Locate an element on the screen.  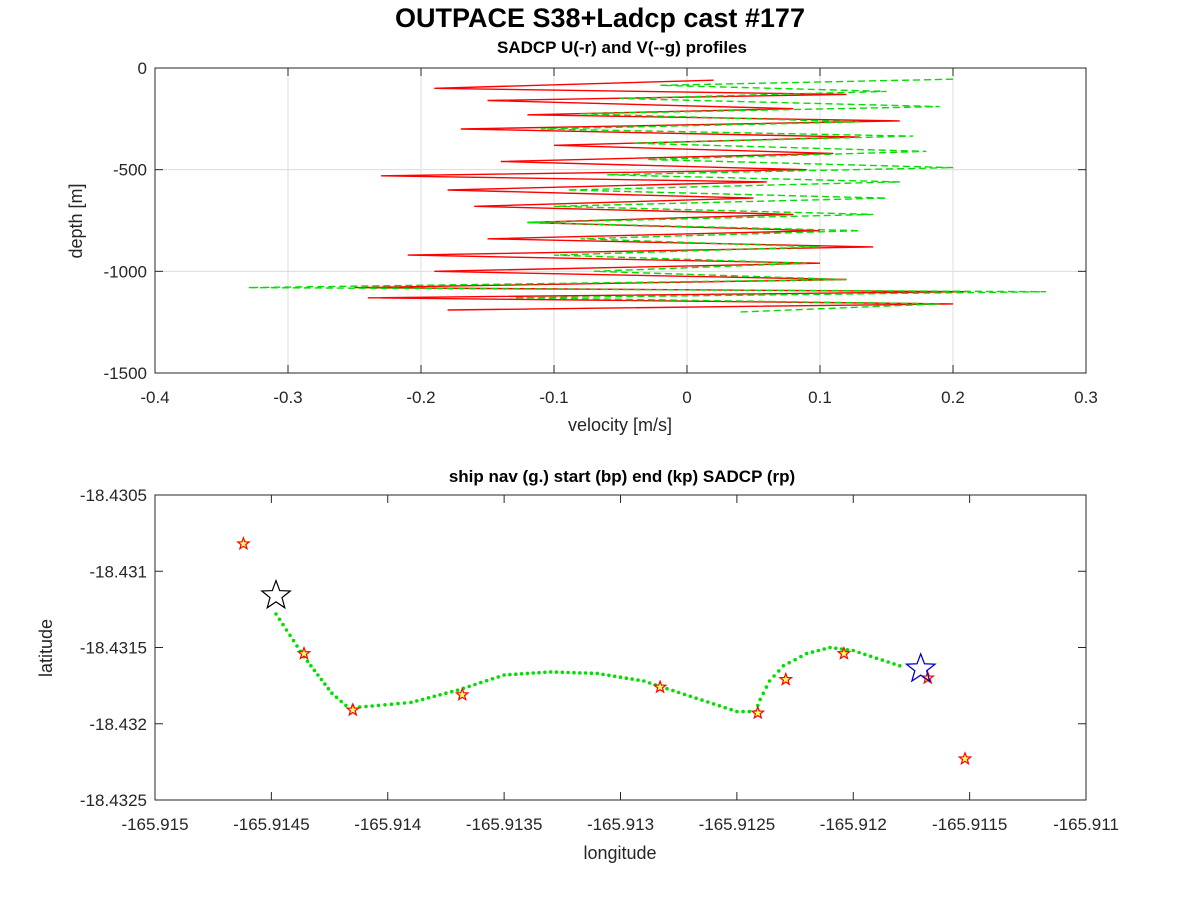
velocity-x-tick-label: -0.3 is located at coordinates (287, 397).